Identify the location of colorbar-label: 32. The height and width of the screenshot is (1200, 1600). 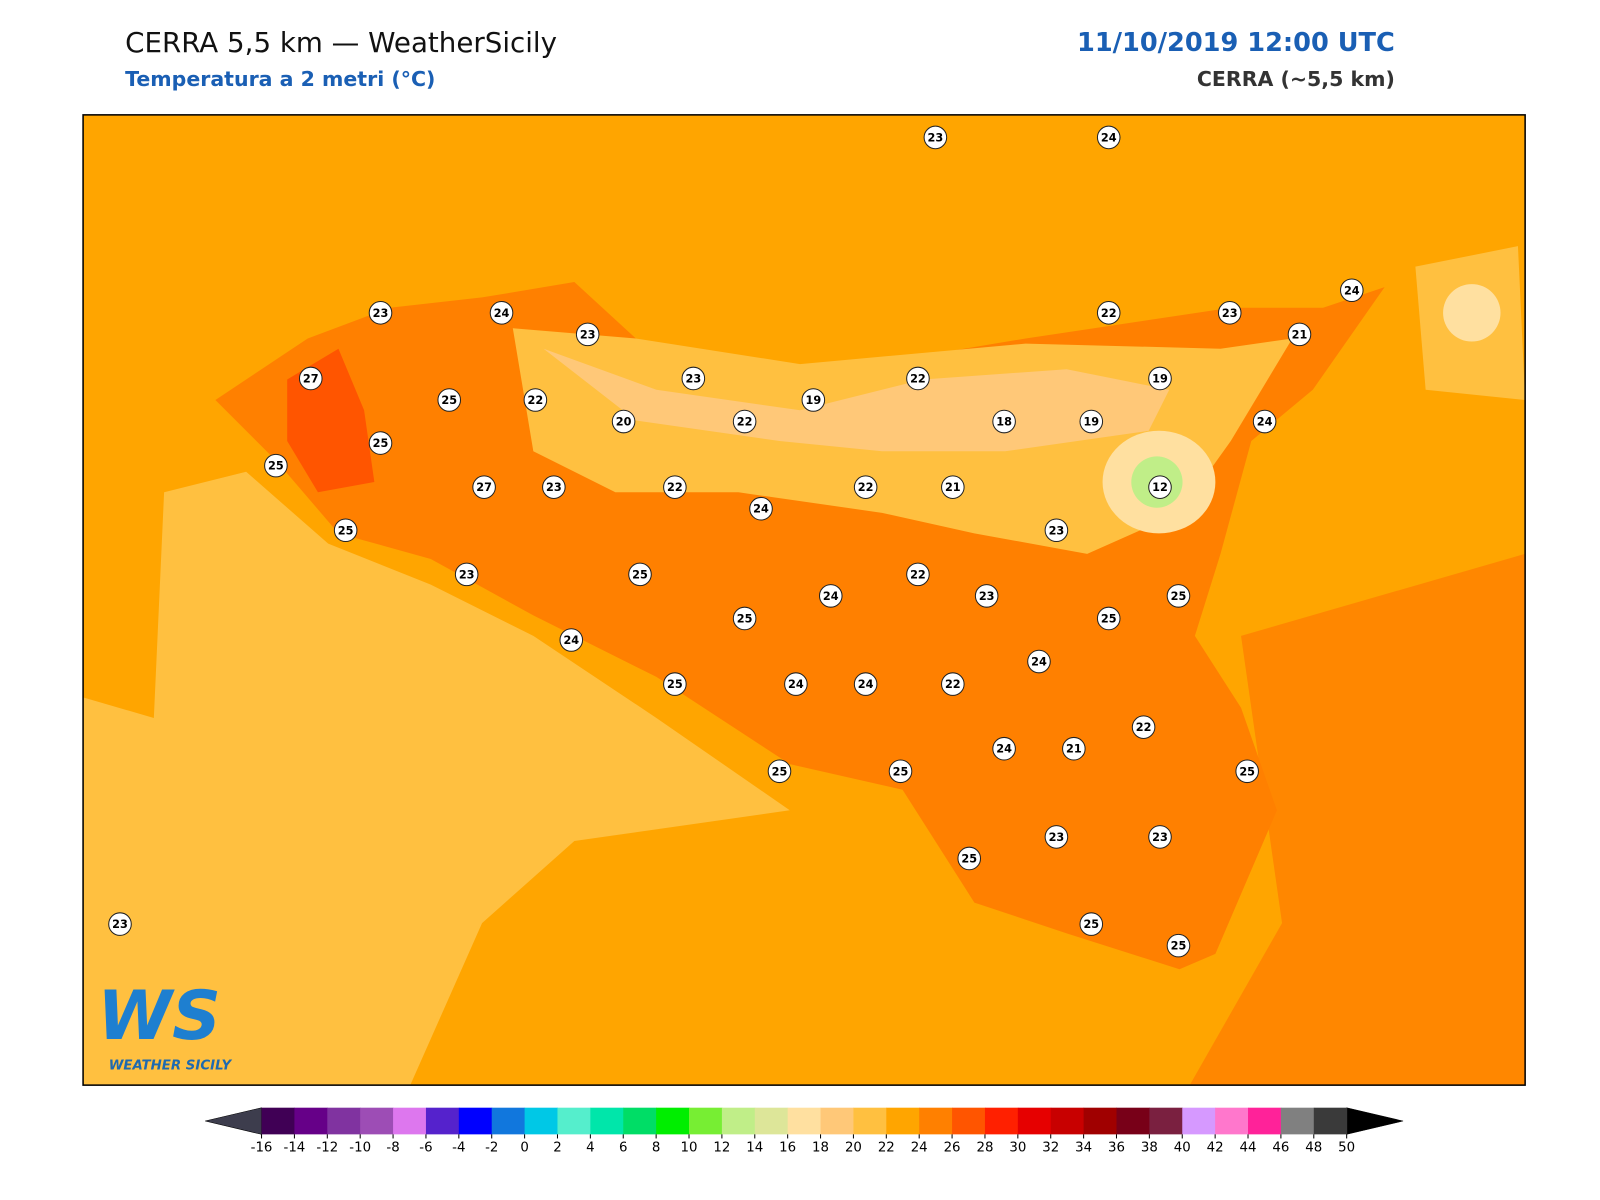
(1050, 1148).